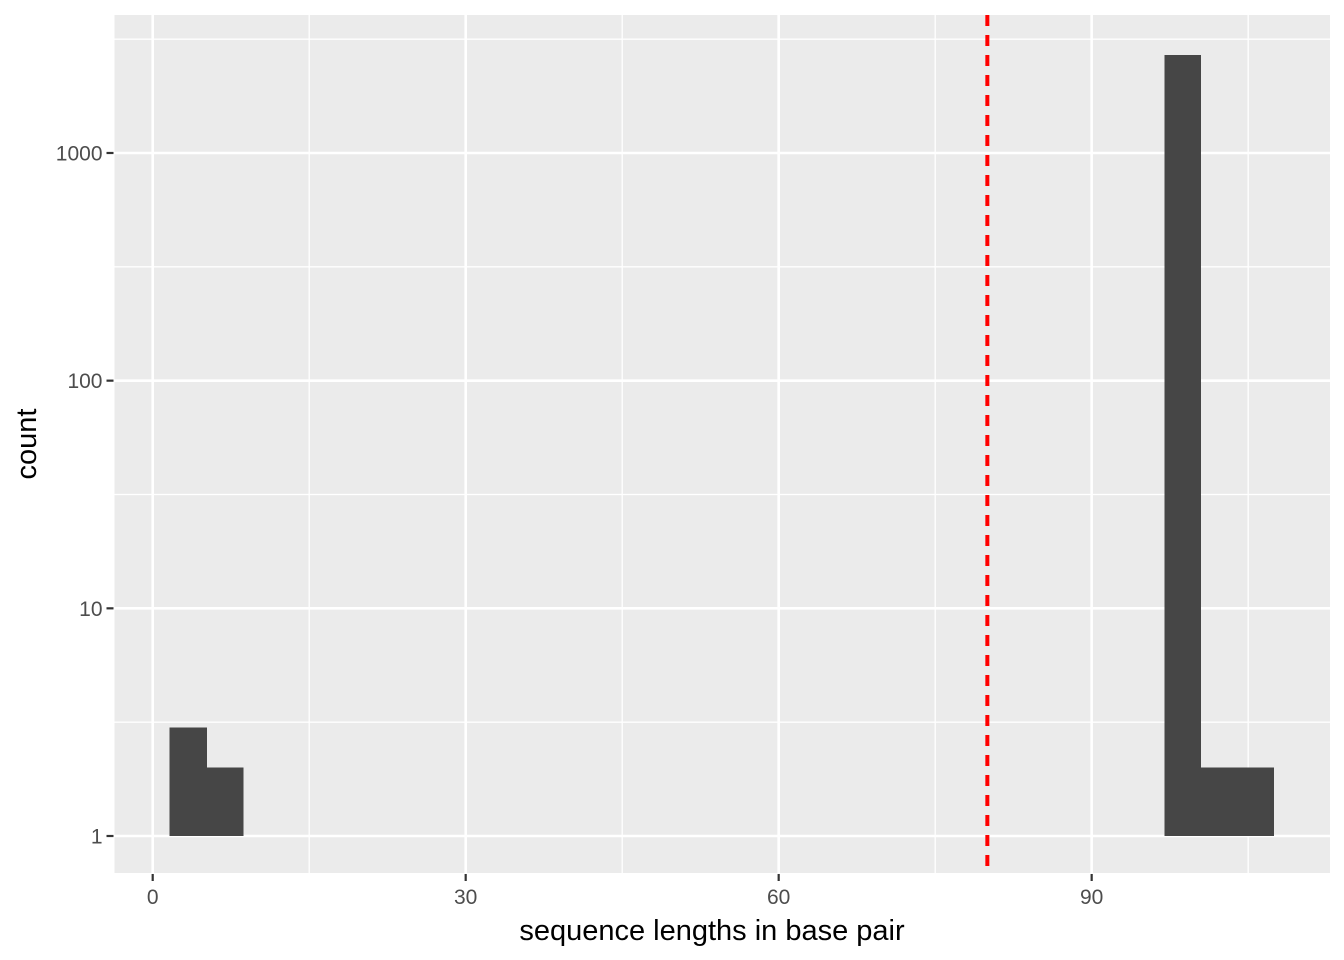 The width and height of the screenshot is (1344, 960). I want to click on y-axis-title: count, so click(27, 444).